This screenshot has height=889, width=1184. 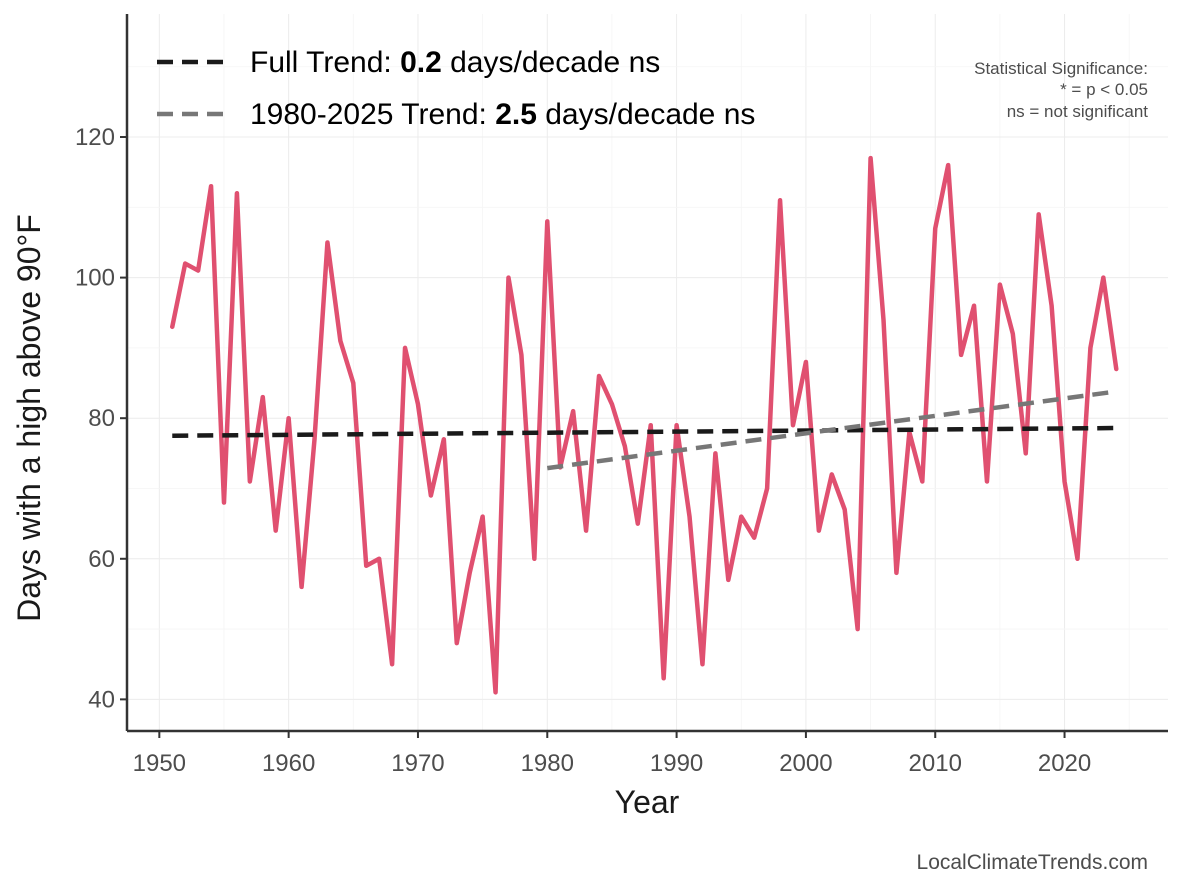 I want to click on legend-full-suffix: days/decade ns, so click(x=551, y=62).